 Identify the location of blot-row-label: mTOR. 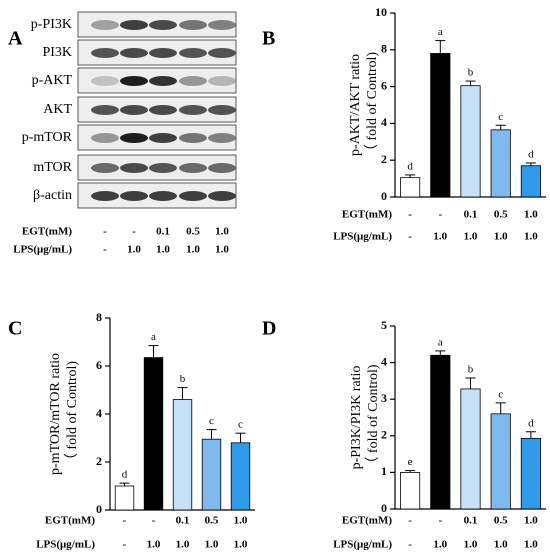
(52, 167).